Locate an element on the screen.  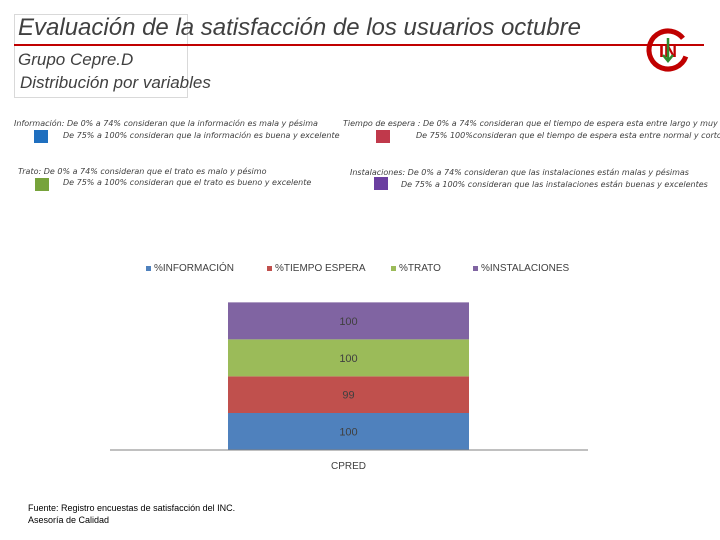
legend-label-instalaciones: %INSTALACIONES is located at coordinates (525, 268).